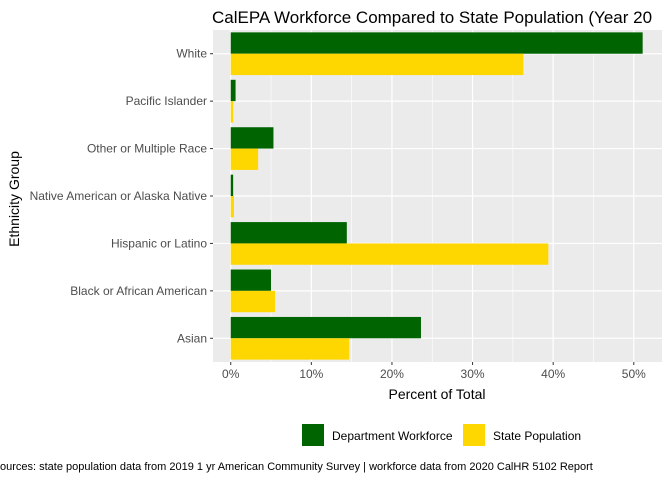 The height and width of the screenshot is (480, 672). Describe the element at coordinates (138, 291) in the screenshot. I see `y-tick-label: Black or African American` at that location.